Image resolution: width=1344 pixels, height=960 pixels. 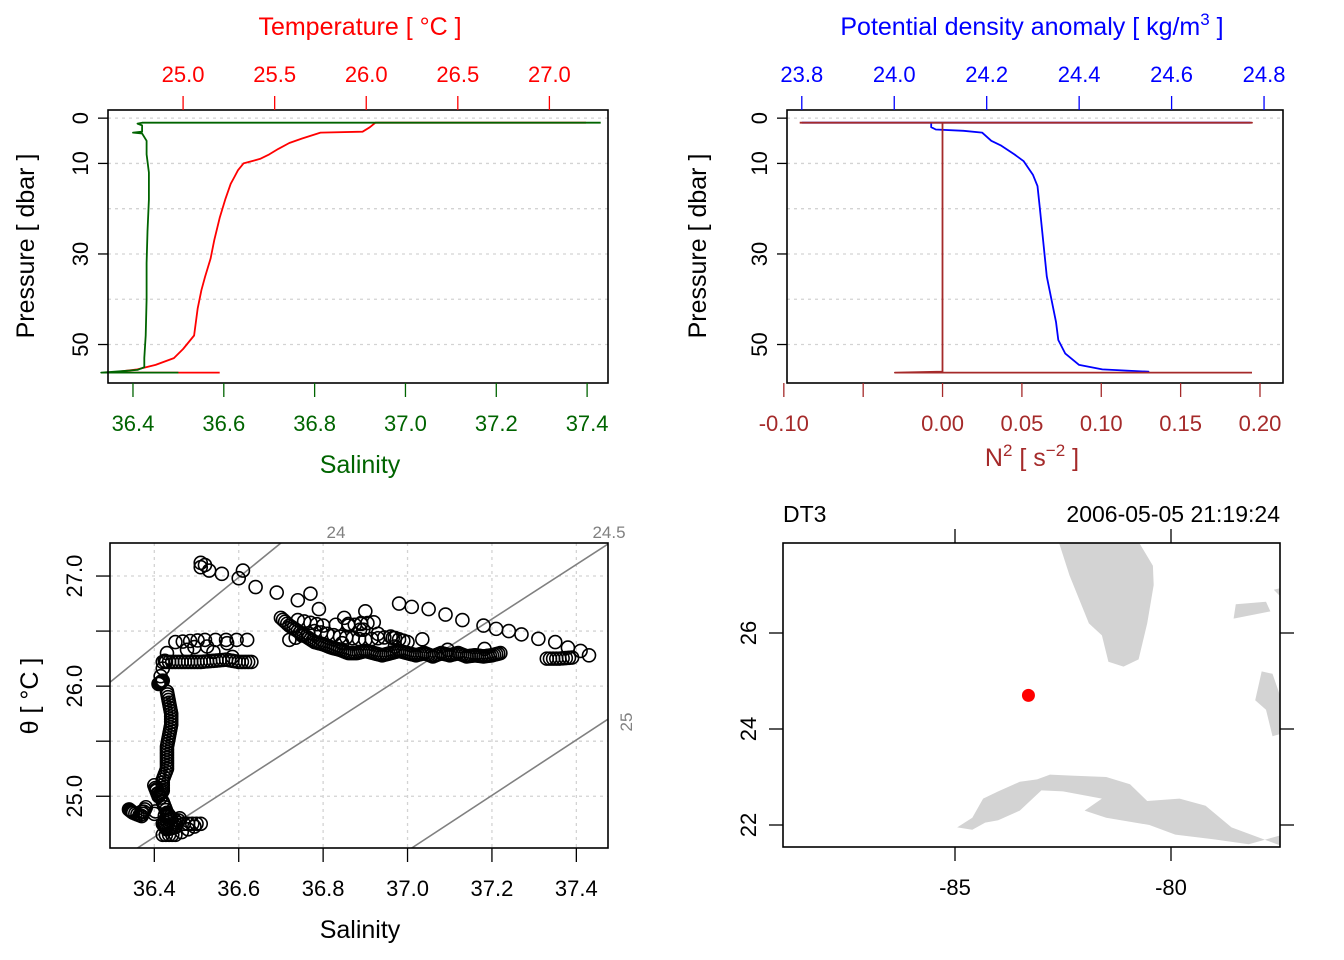 I want to click on land-bahamas-east, so click(x=1276, y=592).